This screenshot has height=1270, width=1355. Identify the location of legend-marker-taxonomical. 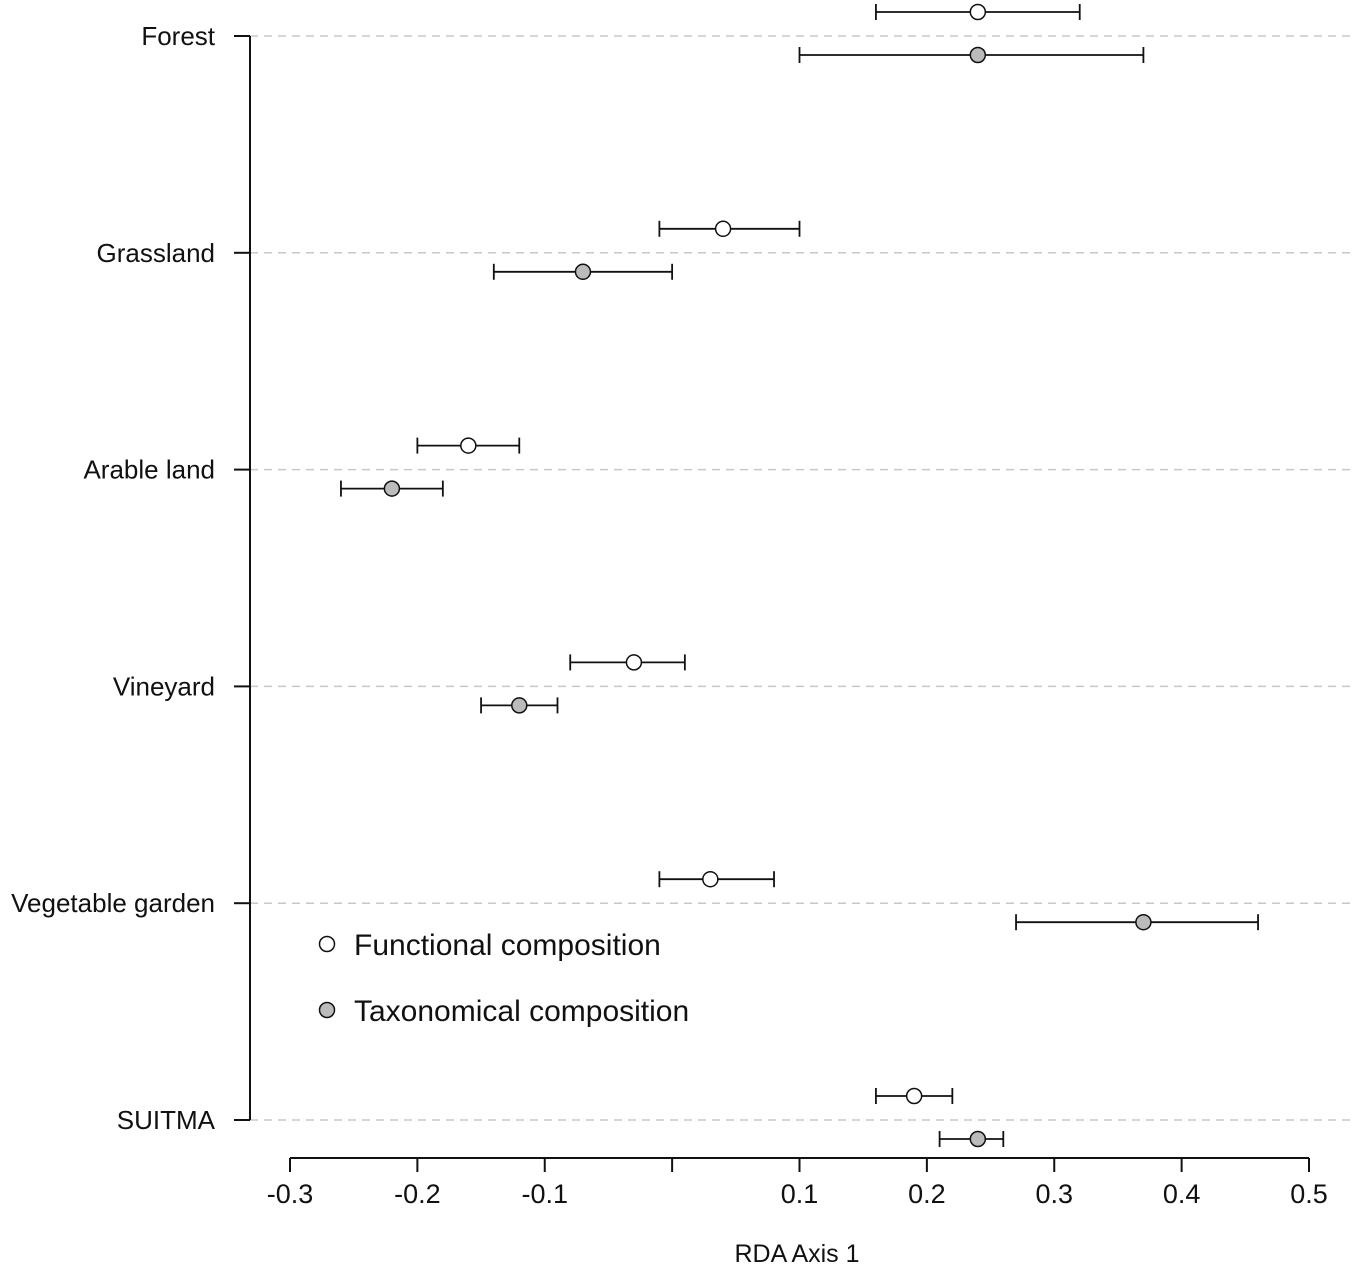
(327, 1010).